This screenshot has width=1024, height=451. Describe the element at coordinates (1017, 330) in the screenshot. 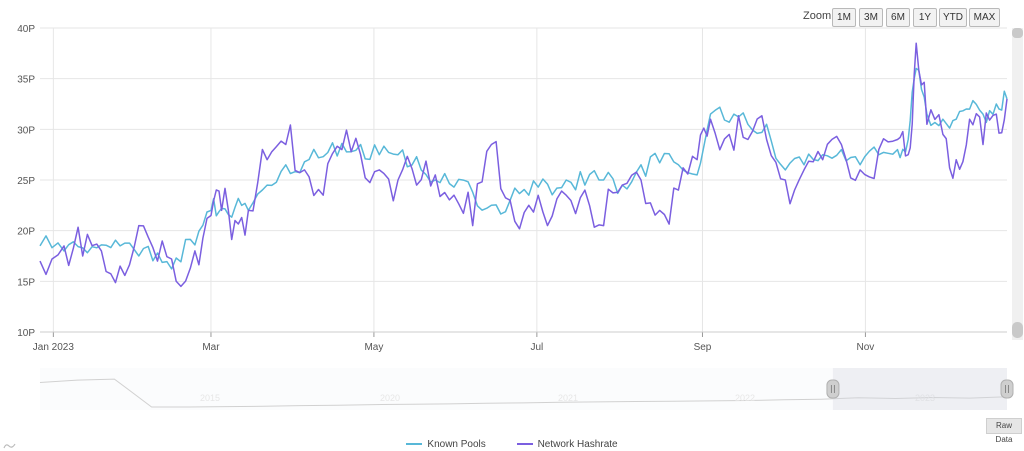

I see `scrollbar-thumb` at that location.